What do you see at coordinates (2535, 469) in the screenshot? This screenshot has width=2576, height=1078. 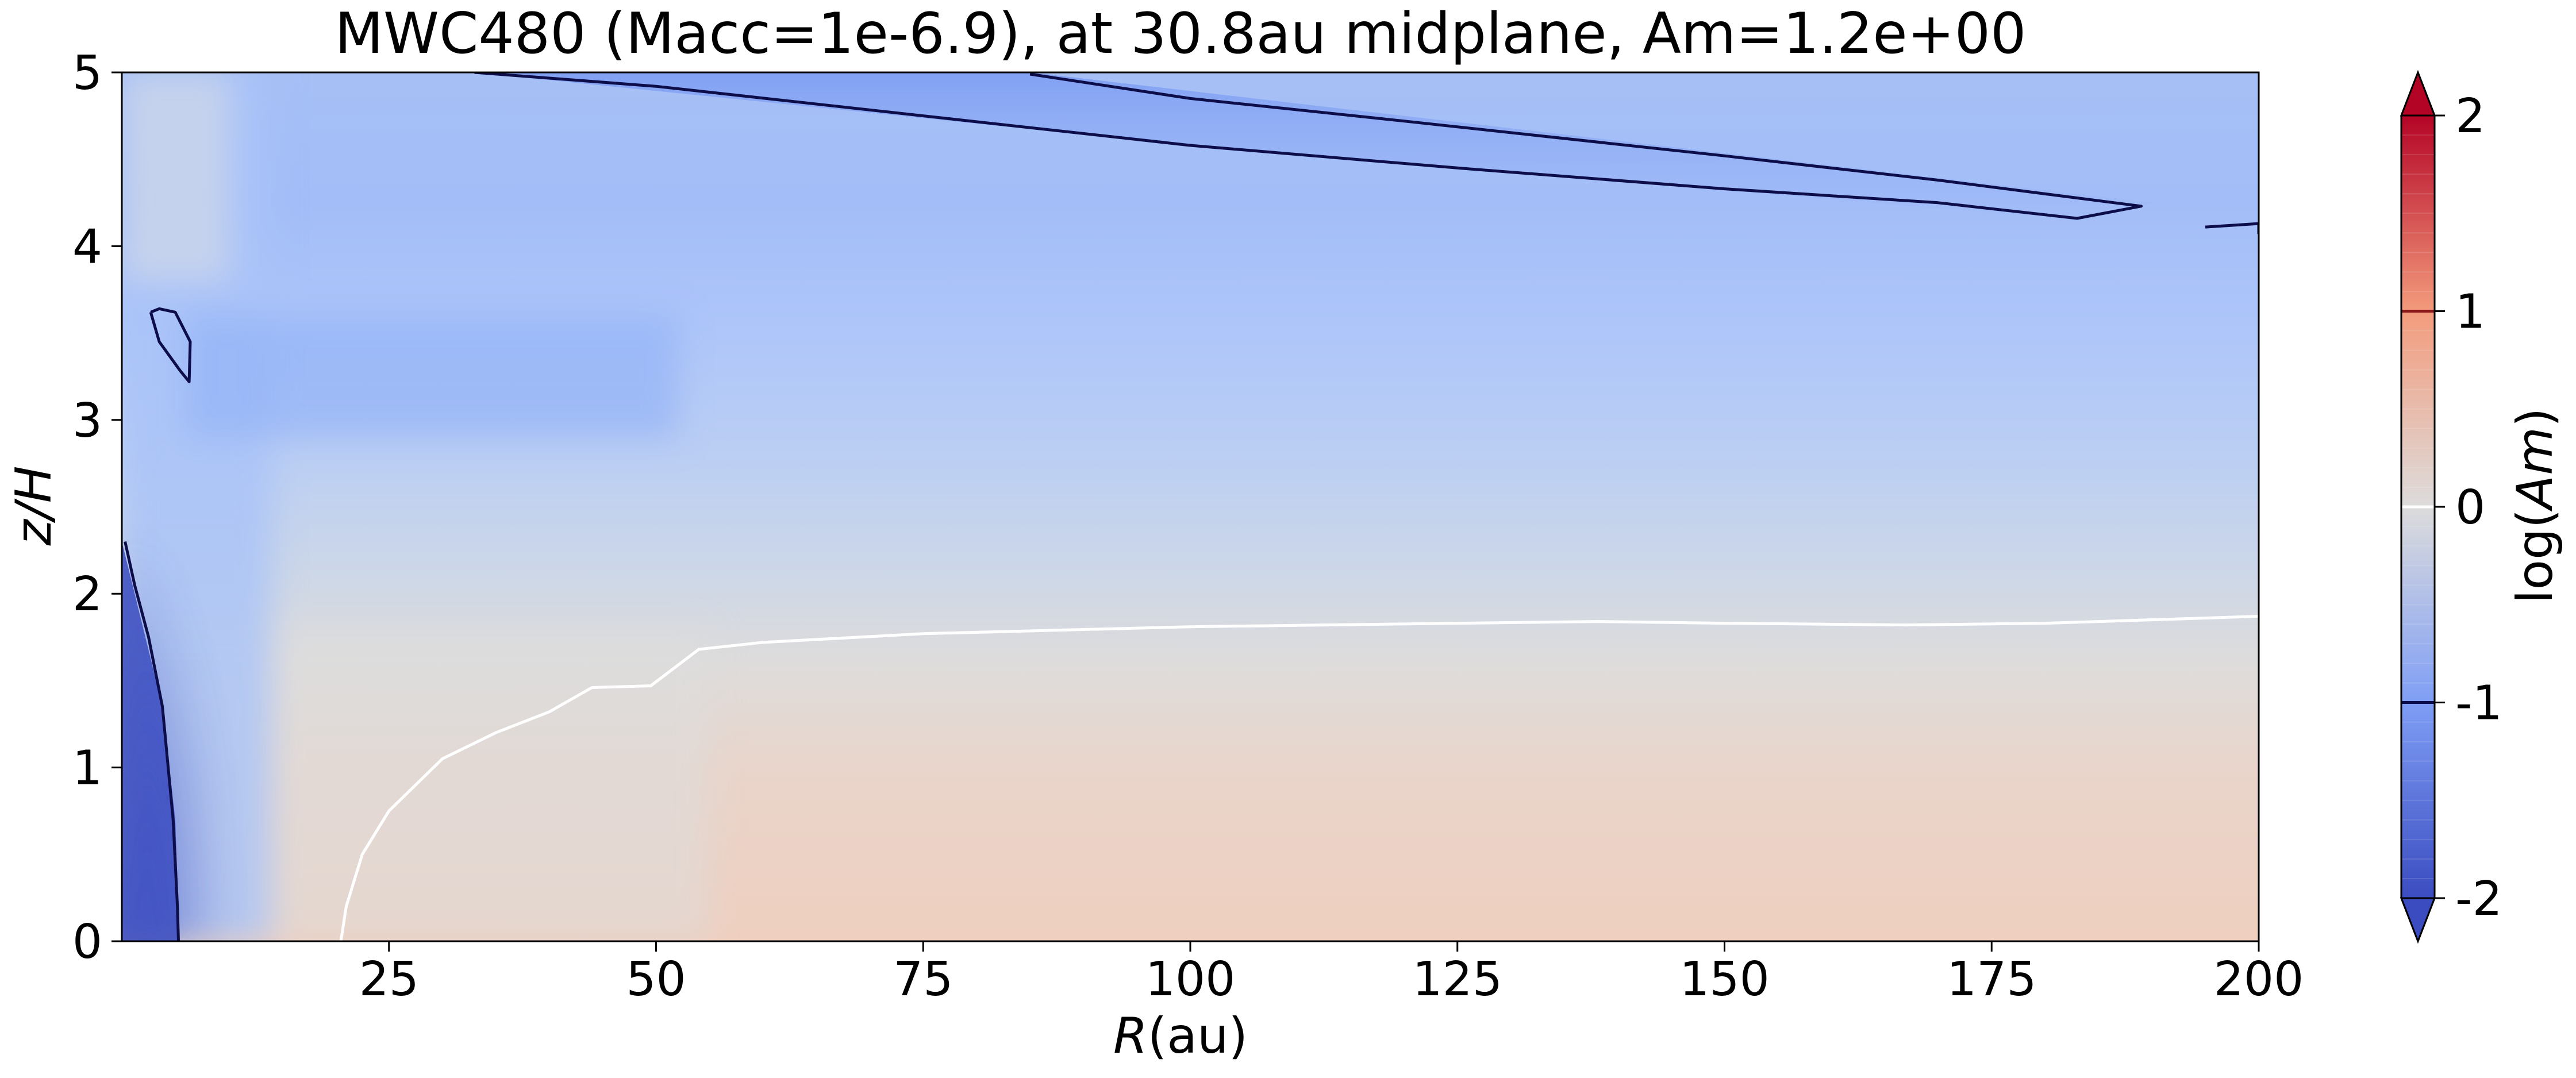 I see `colorbar-label-italic: Am` at bounding box center [2535, 469].